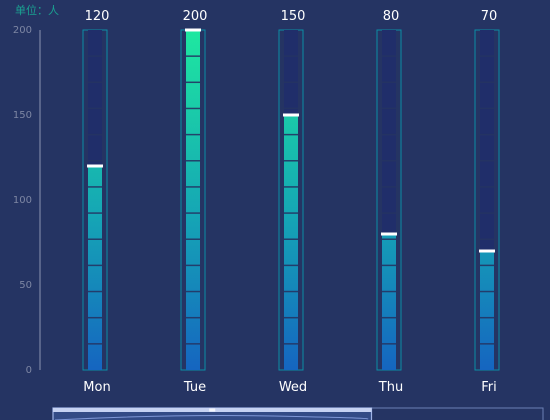  Describe the element at coordinates (195, 16) in the screenshot. I see `bar-value-label: 200` at that location.